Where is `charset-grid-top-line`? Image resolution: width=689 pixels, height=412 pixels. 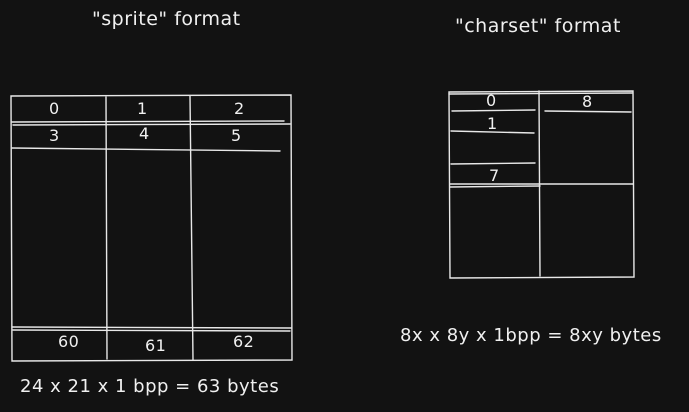 charset-grid-top-line is located at coordinates (540, 93).